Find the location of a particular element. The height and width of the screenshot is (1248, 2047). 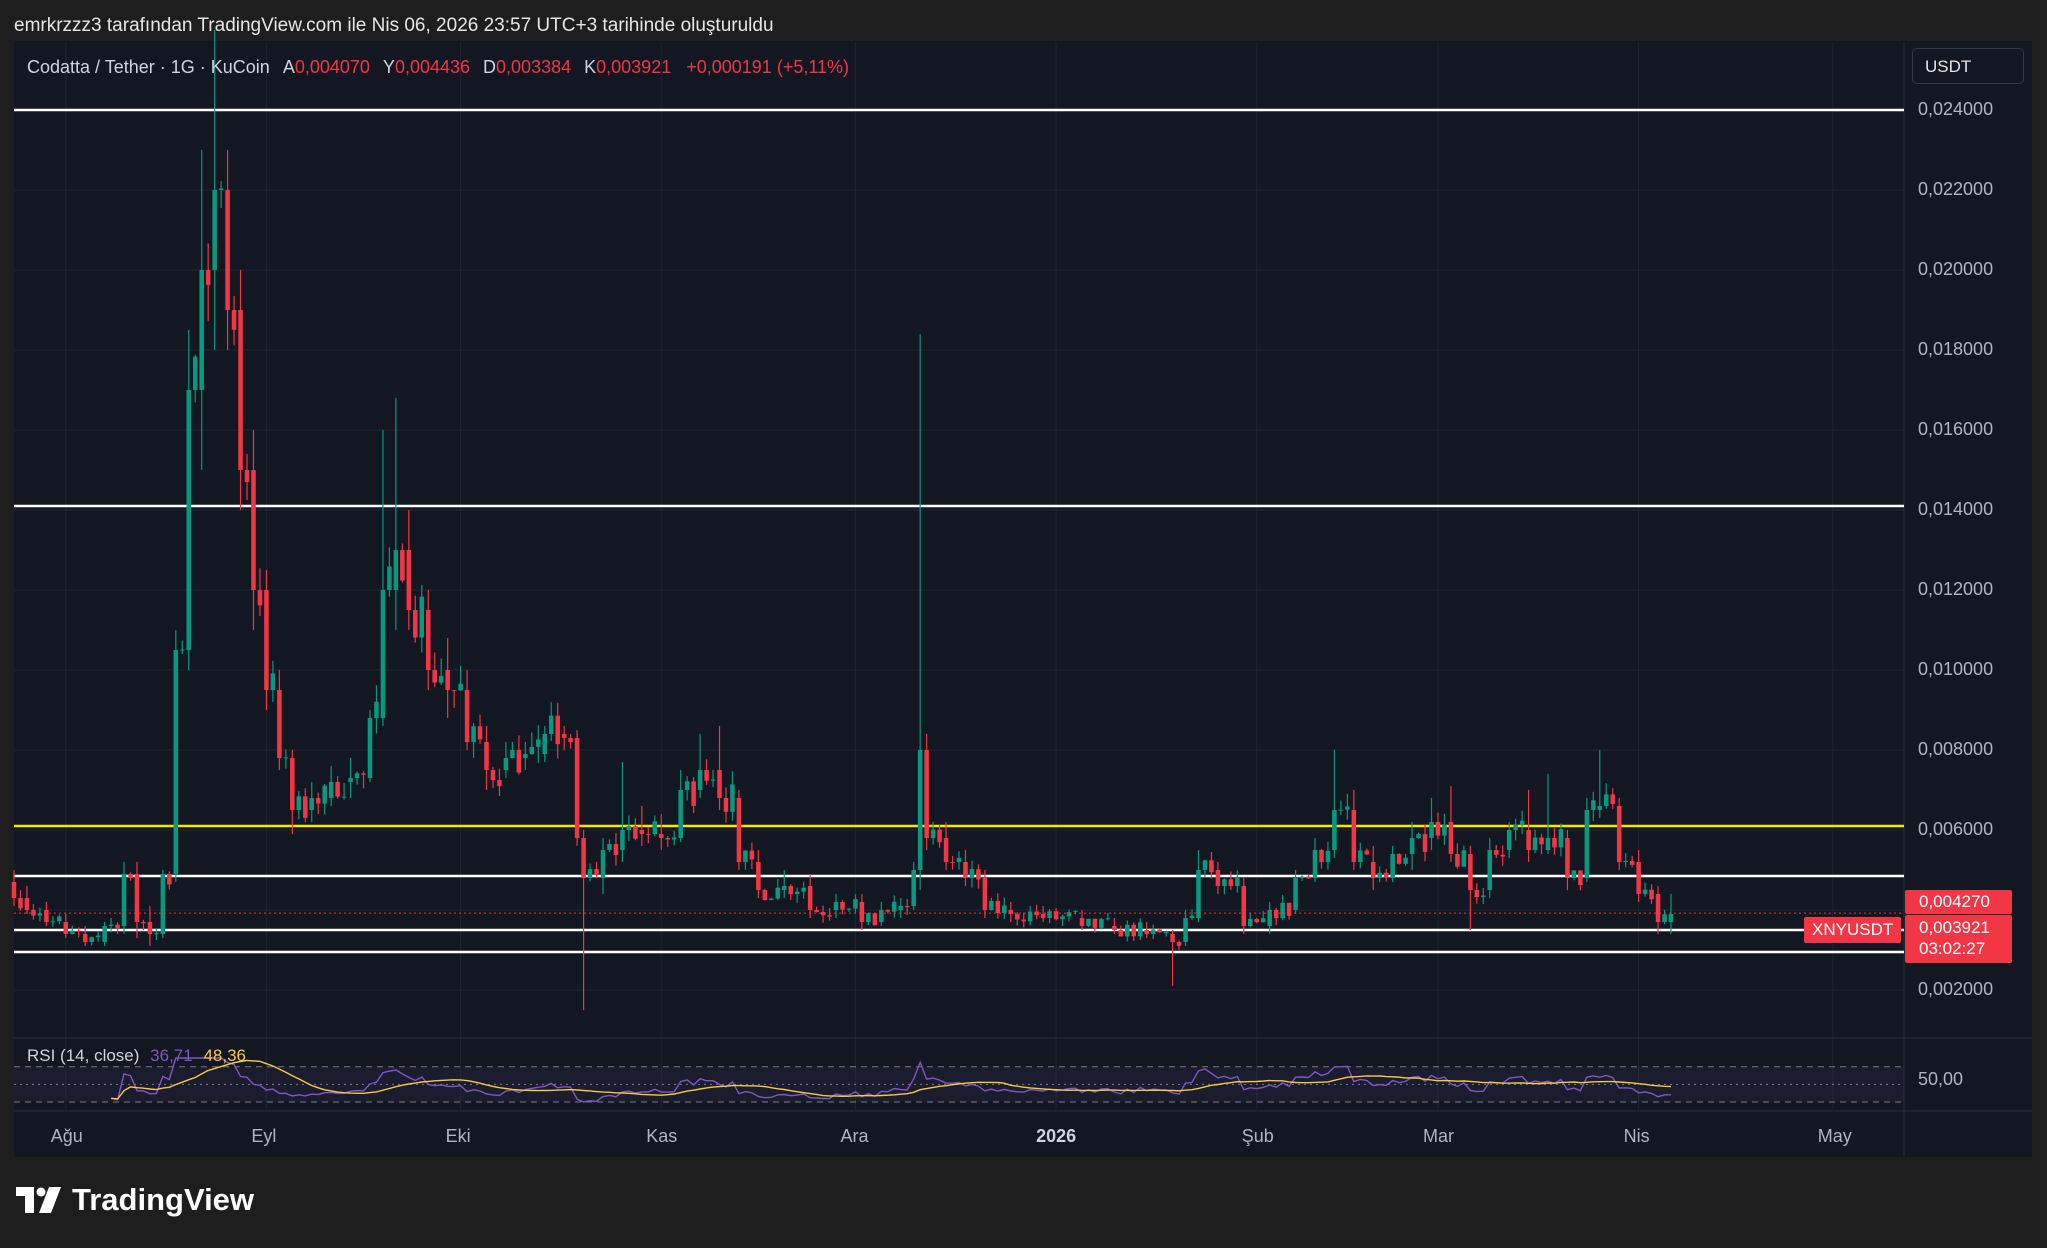

time-tick-label: 2026 is located at coordinates (1056, 1136).